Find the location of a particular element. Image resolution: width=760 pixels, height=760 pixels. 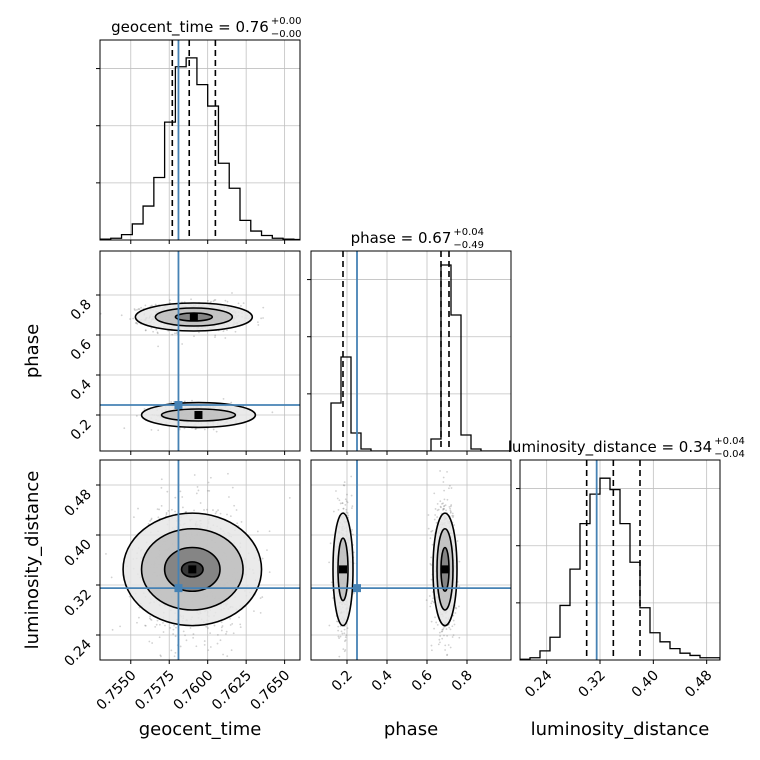

panel-frame is located at coordinates (411, 560).